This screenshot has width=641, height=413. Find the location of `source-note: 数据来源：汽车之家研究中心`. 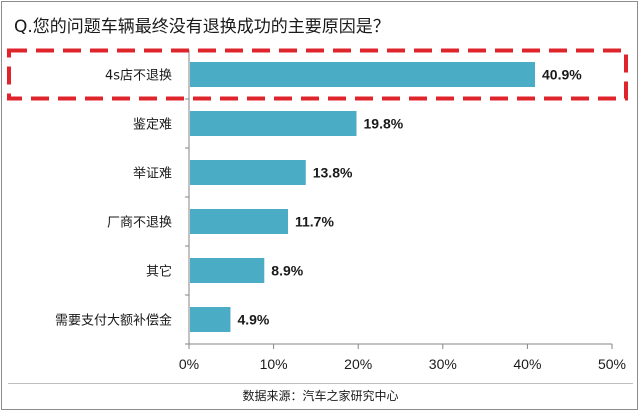

source-note: 数据来源：汽车之家研究中心 is located at coordinates (320, 396).